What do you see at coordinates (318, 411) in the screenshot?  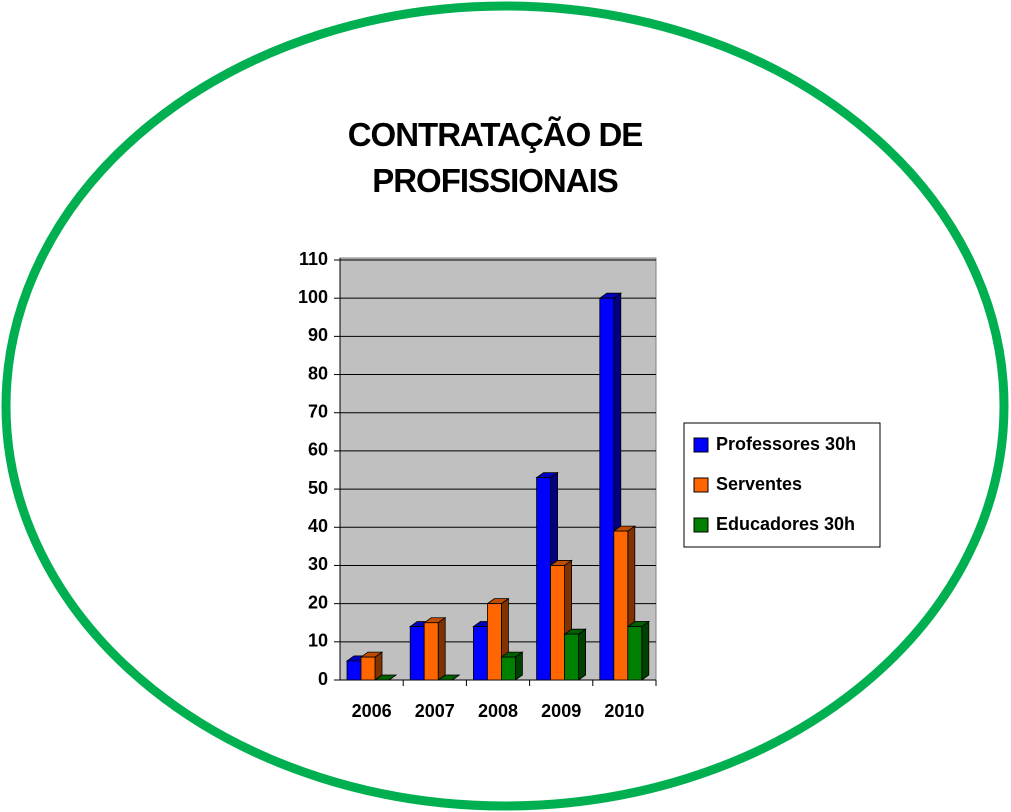 I see `y-tick-label: 70` at bounding box center [318, 411].